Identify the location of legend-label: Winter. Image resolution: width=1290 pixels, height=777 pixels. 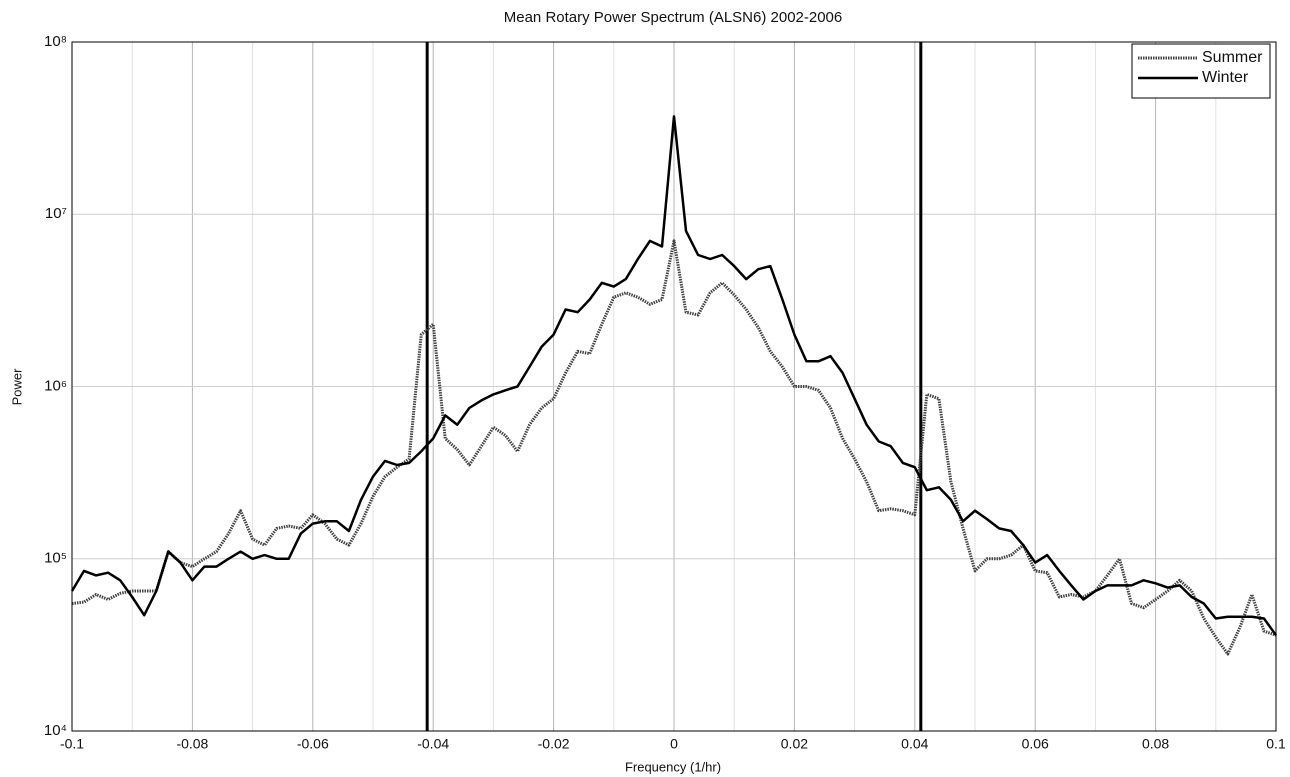
(1225, 77).